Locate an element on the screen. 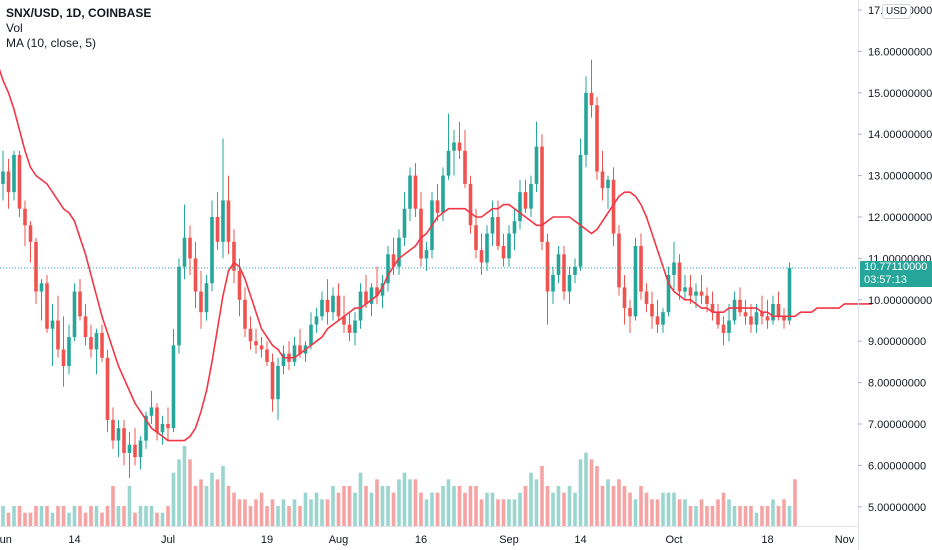  time-axis: Jun 14 Jul 19 Aug 16 Sep 14 Oct 18 Nov is located at coordinates (427, 540).